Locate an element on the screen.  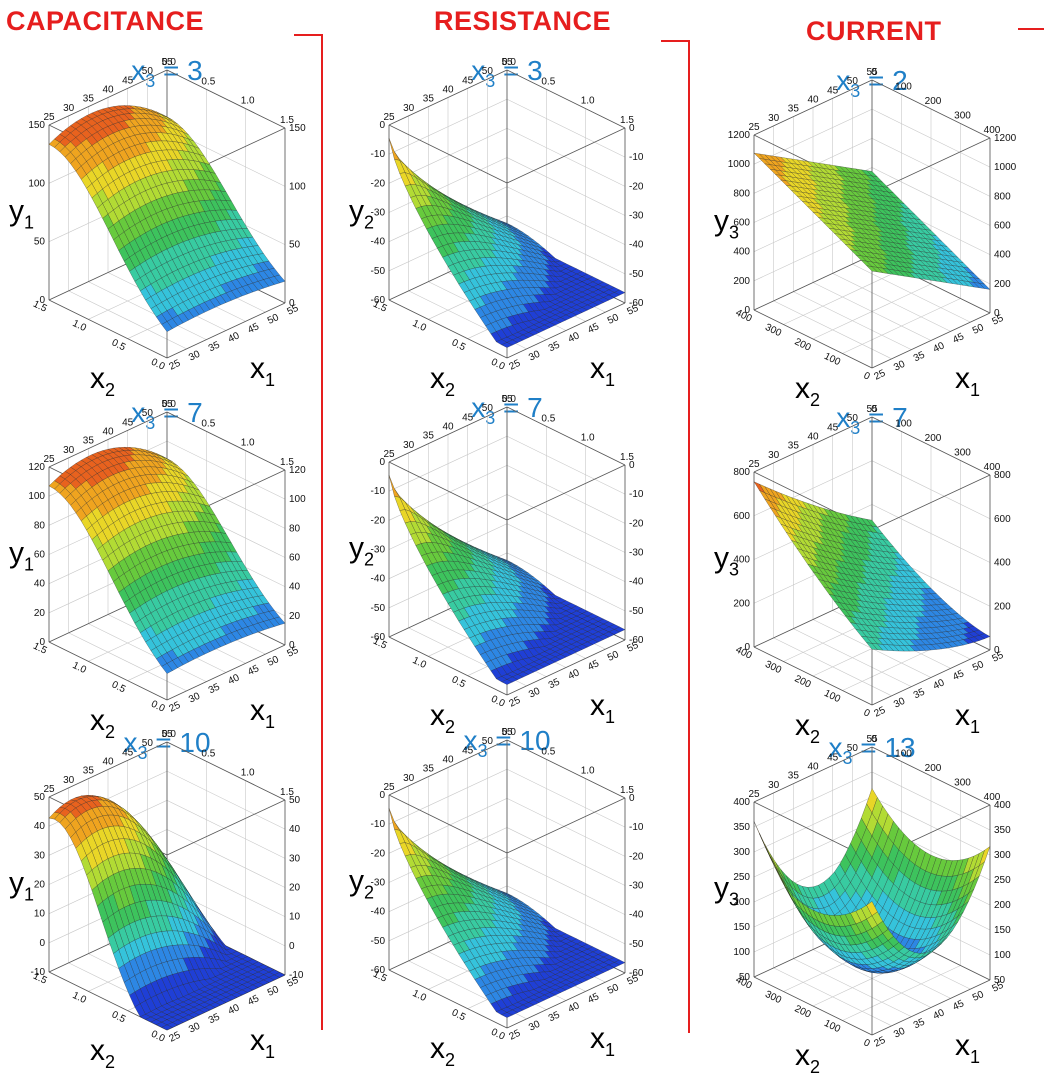
z-tick-right: 80 is located at coordinates (295, 528).